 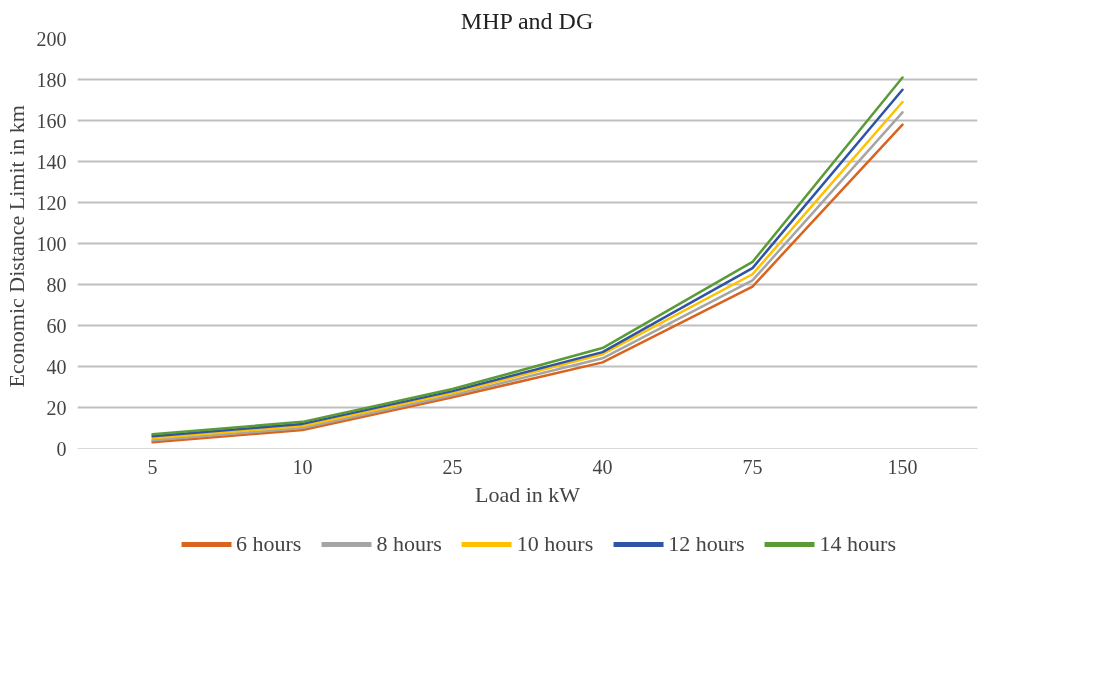 What do you see at coordinates (452, 466) in the screenshot?
I see `x-tick-label: 25` at bounding box center [452, 466].